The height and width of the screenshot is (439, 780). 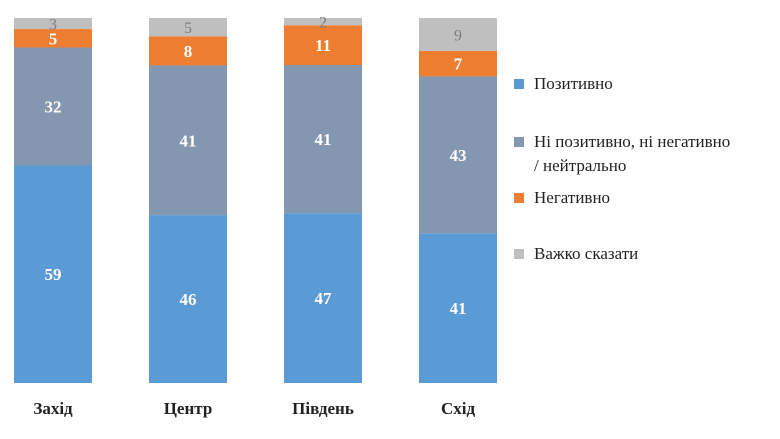 What do you see at coordinates (573, 83) in the screenshot?
I see `legend-label-positive: Позитивно` at bounding box center [573, 83].